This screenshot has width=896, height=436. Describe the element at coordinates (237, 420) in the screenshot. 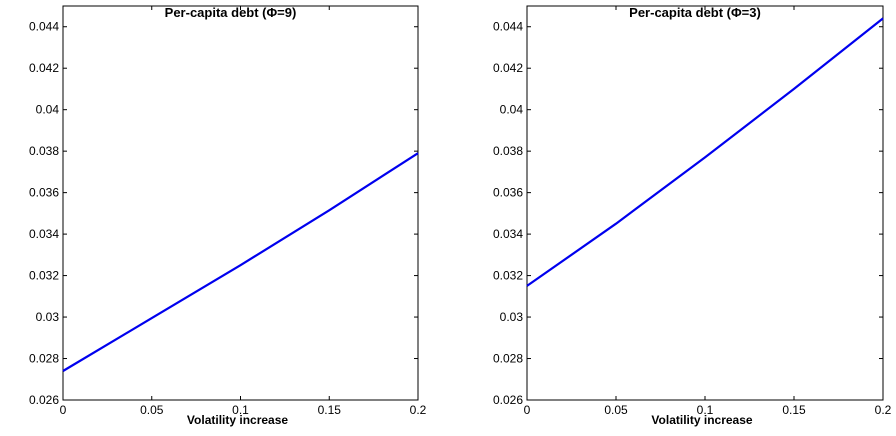

I see `x-axis-label-left: Volatility increase` at that location.